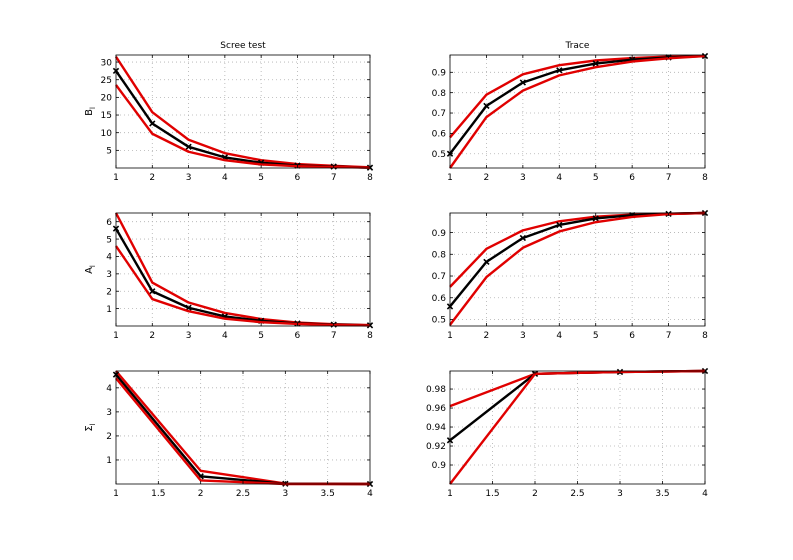  What do you see at coordinates (567, 433) in the screenshot?
I see `chart-panel-6: 1 1.5 2 2.5 3 3.5 4 0.9 0.92 0.94 0.96 0.98` at bounding box center [567, 433].